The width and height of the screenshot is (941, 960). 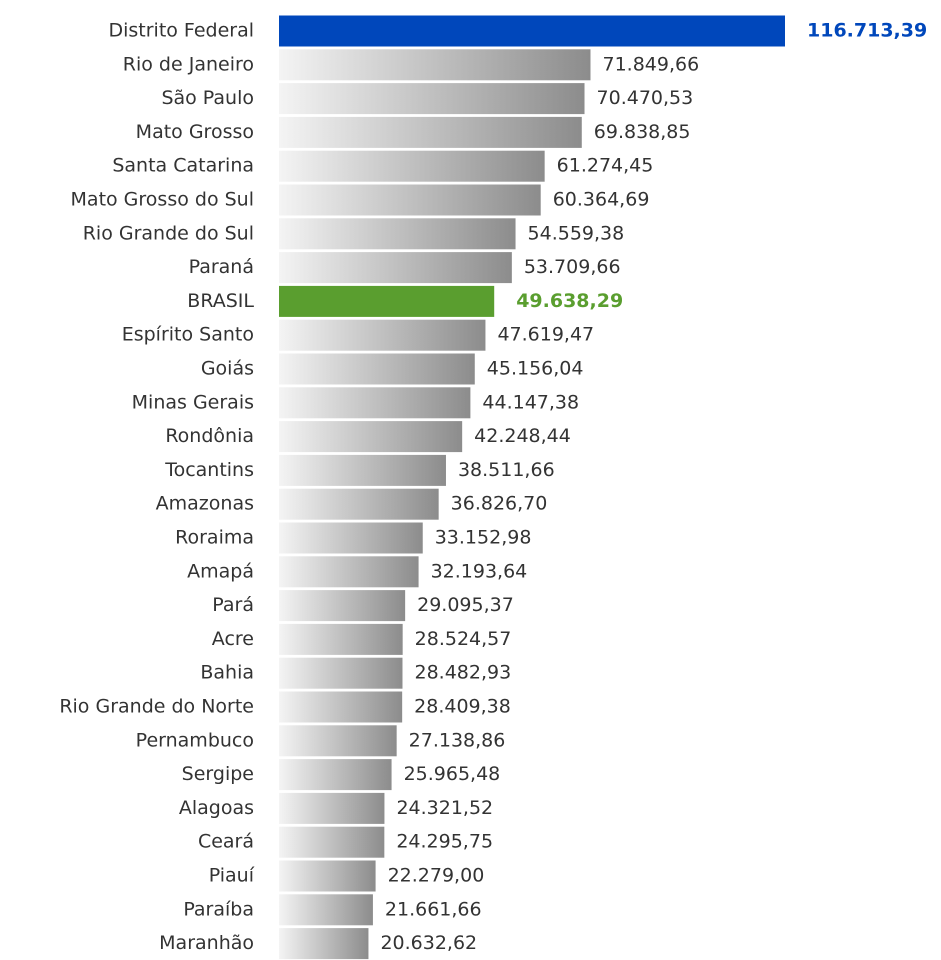 What do you see at coordinates (214, 538) in the screenshot?
I see `category-label: Roraima` at bounding box center [214, 538].